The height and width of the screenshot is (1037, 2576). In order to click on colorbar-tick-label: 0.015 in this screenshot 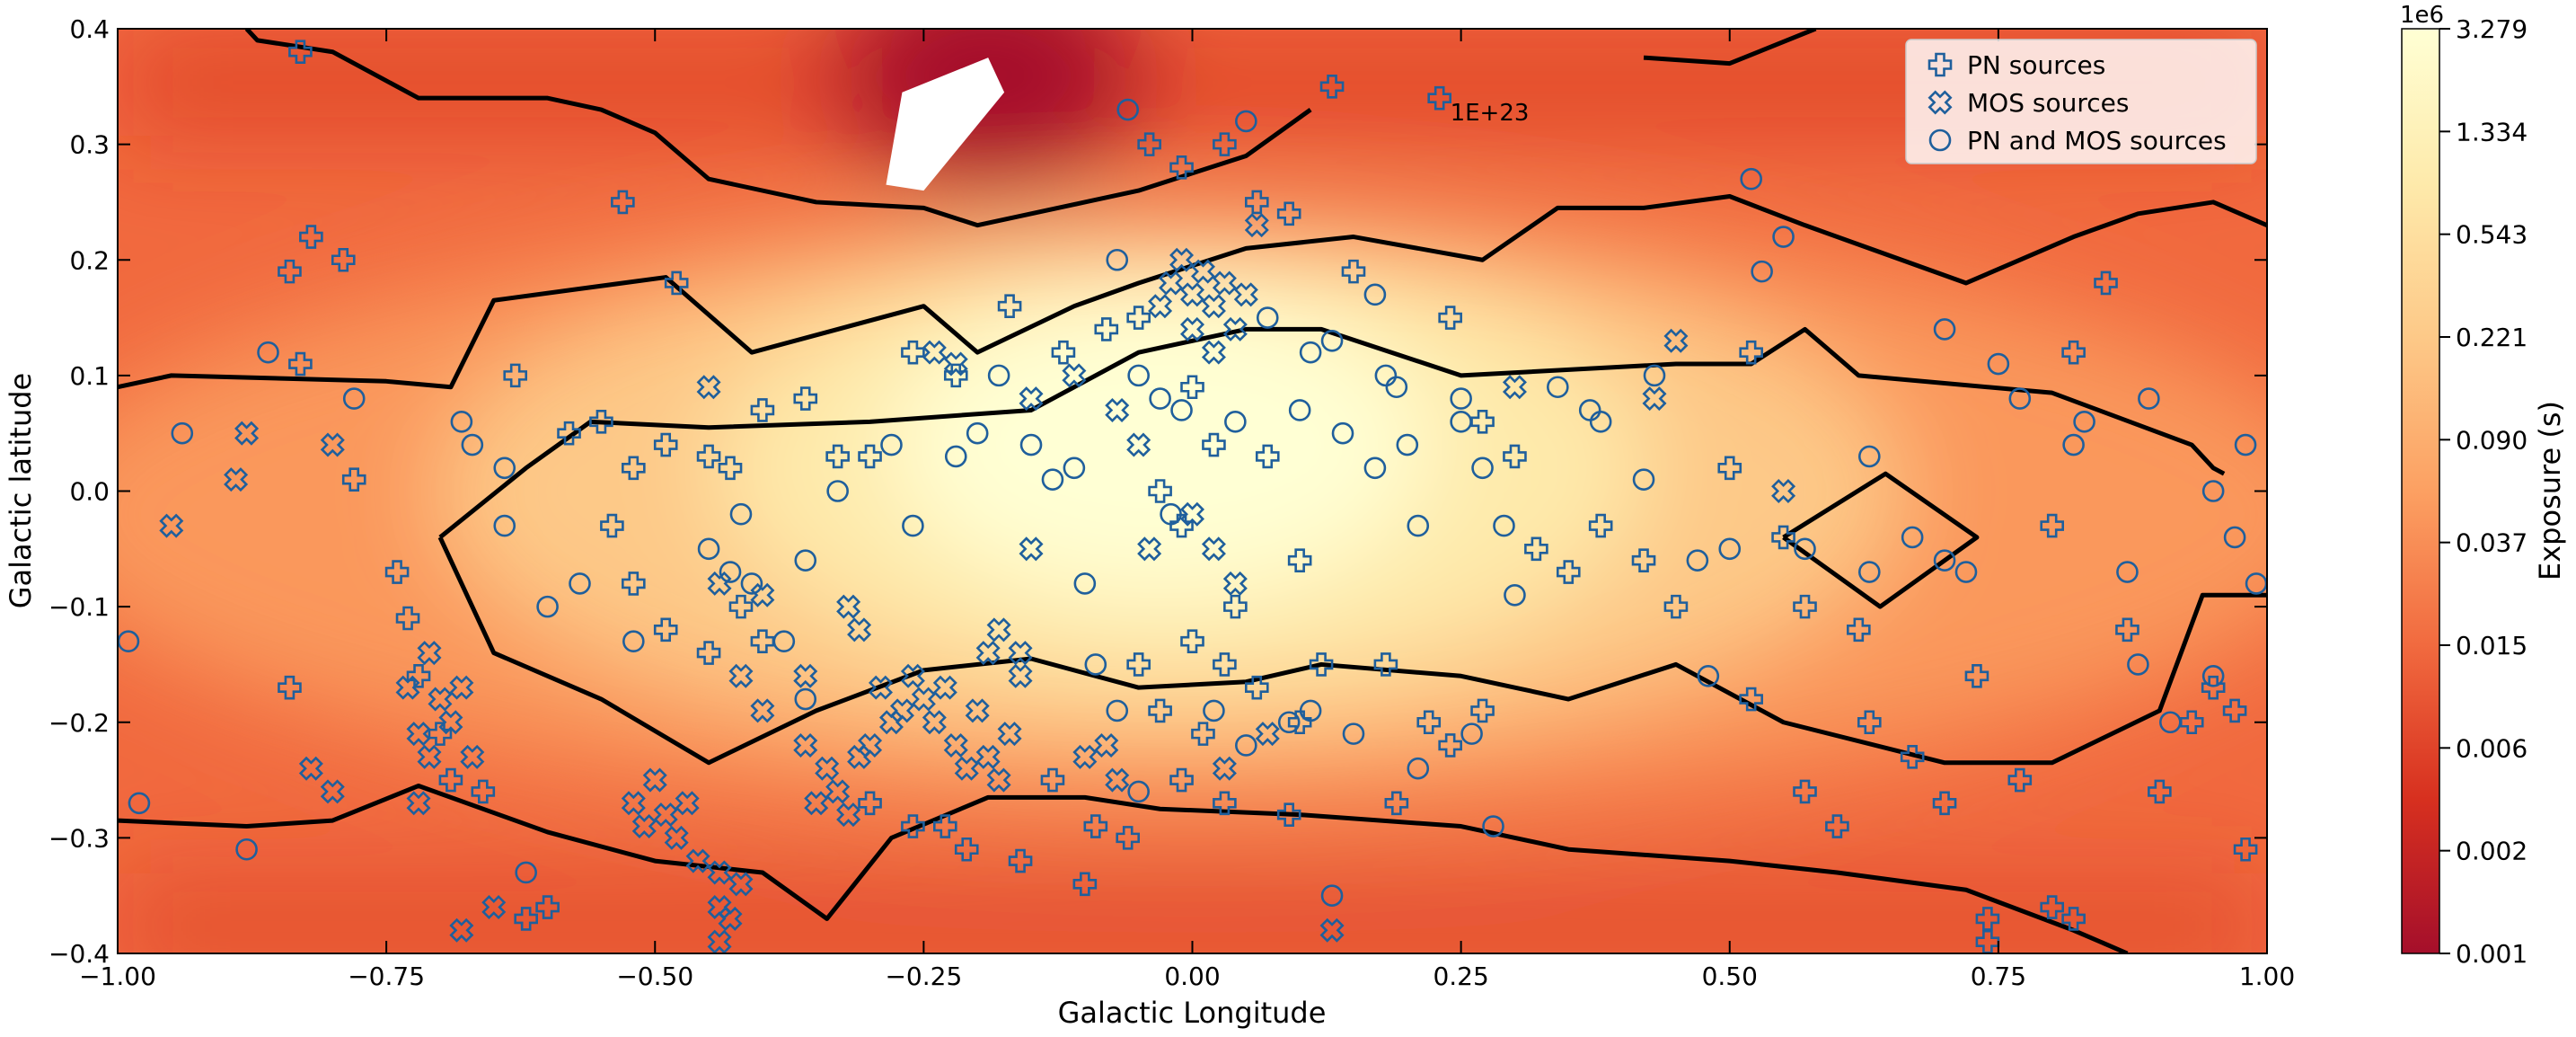, I will do `click(2491, 645)`.